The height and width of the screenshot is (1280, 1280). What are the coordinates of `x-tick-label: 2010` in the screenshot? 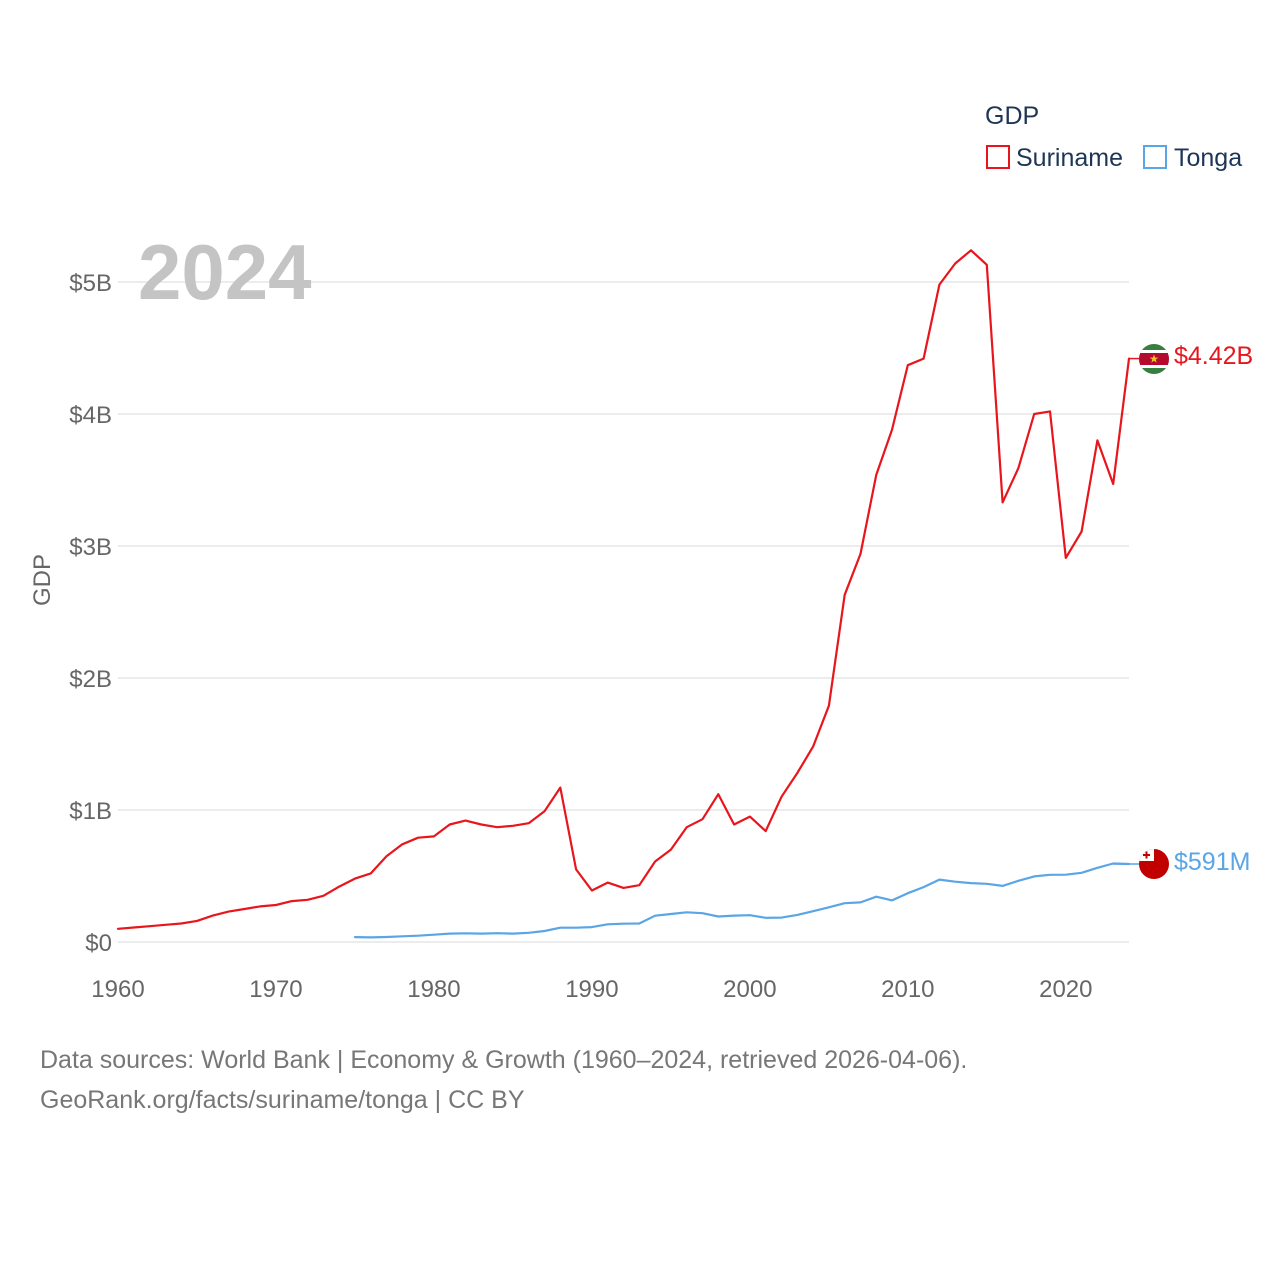 It's located at (907, 989).